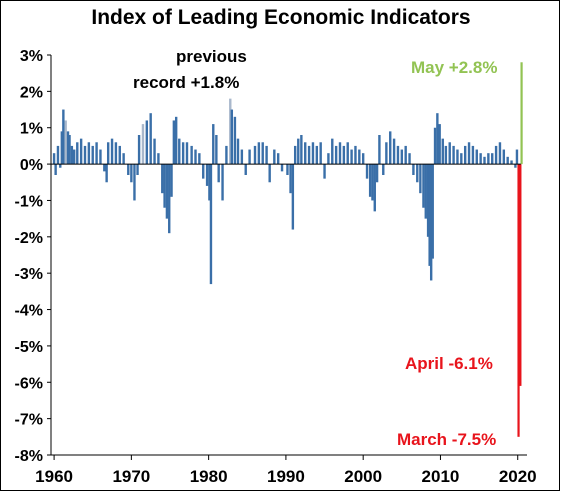 This screenshot has height=493, width=562. I want to click on y-tick-label: 1%, so click(31, 129).